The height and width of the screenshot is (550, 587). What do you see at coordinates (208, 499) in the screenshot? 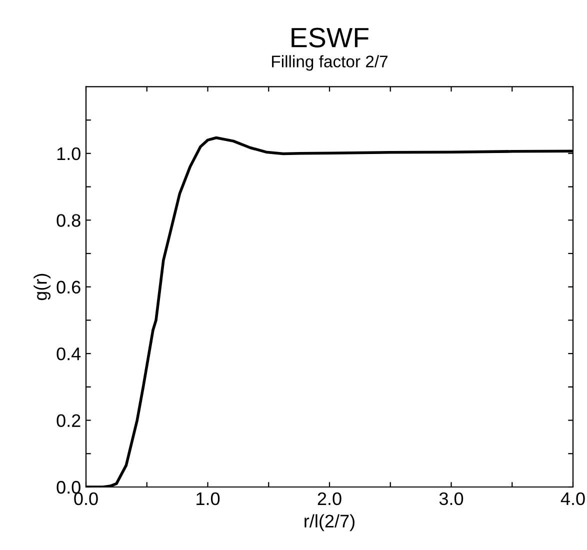
I see `x-tick-label: 1.0` at bounding box center [208, 499].